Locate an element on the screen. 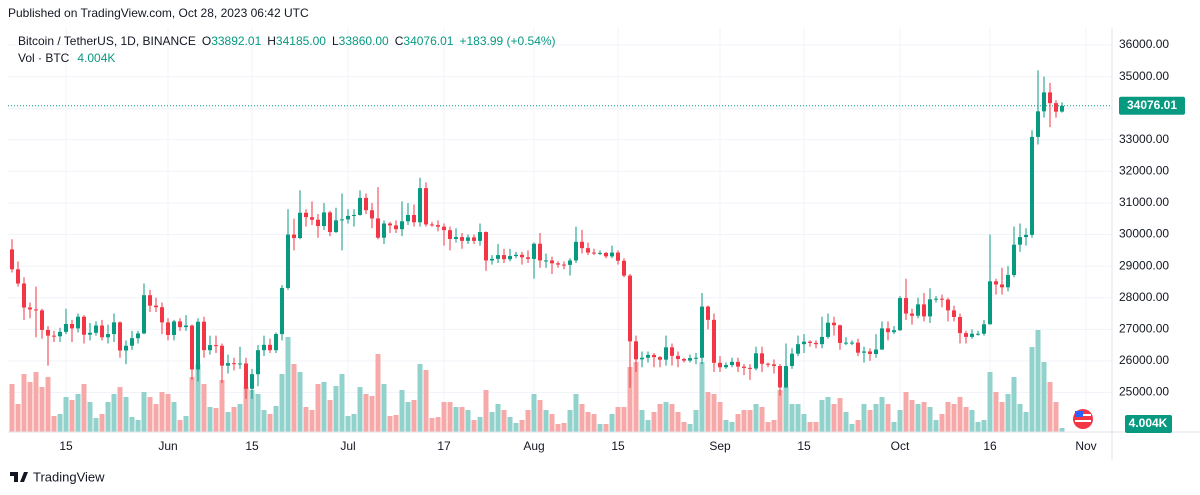  flag-stripe is located at coordinates (1083, 421).